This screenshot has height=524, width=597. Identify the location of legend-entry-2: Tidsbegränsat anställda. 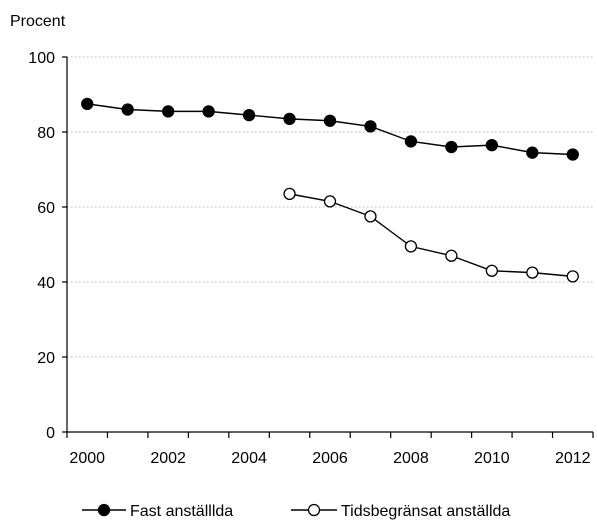
(400, 511).